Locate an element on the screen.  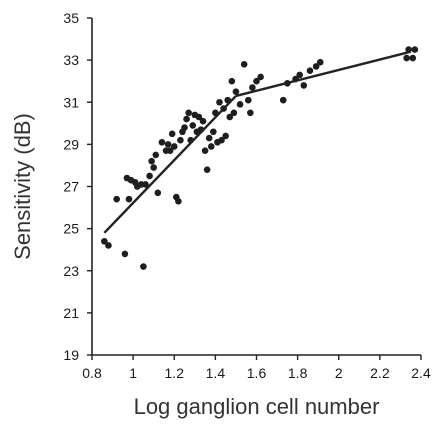
y-tick-label: 21 is located at coordinates (71, 313).